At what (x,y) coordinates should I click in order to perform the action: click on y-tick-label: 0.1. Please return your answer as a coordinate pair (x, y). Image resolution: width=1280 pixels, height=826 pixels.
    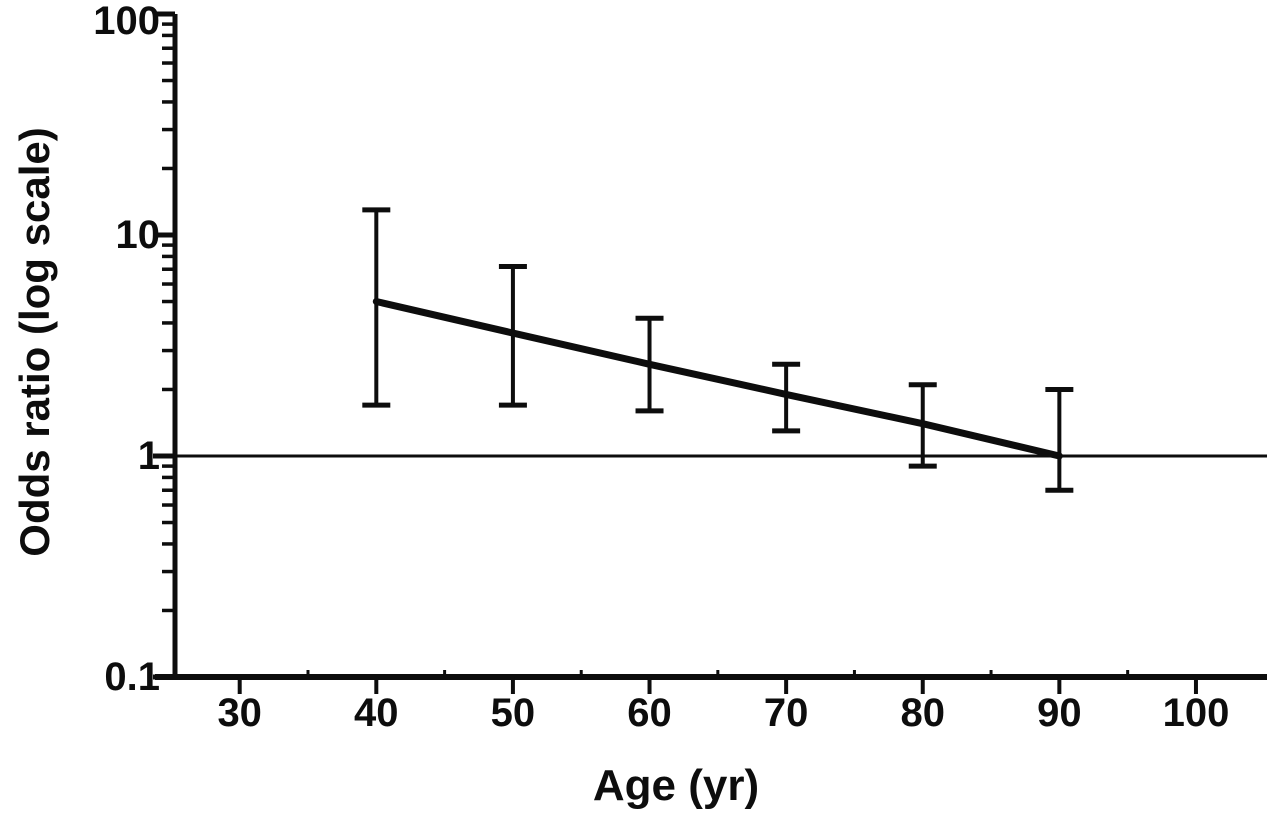
    Looking at the image, I should click on (132, 677).